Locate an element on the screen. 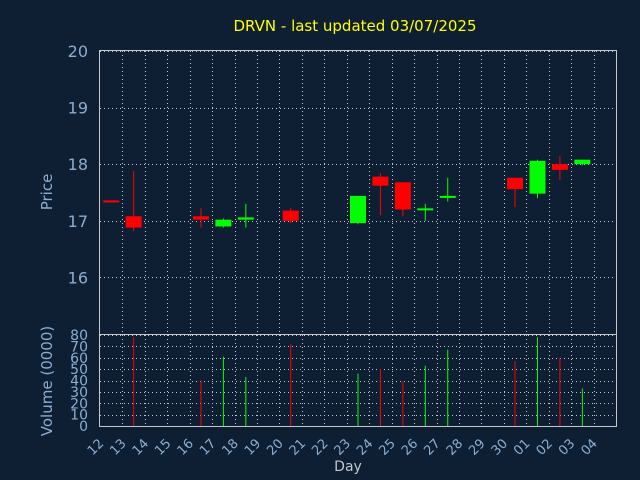 Image resolution: width=640 pixels, height=480 pixels. volume-y-tick-label: 20 is located at coordinates (79, 404).